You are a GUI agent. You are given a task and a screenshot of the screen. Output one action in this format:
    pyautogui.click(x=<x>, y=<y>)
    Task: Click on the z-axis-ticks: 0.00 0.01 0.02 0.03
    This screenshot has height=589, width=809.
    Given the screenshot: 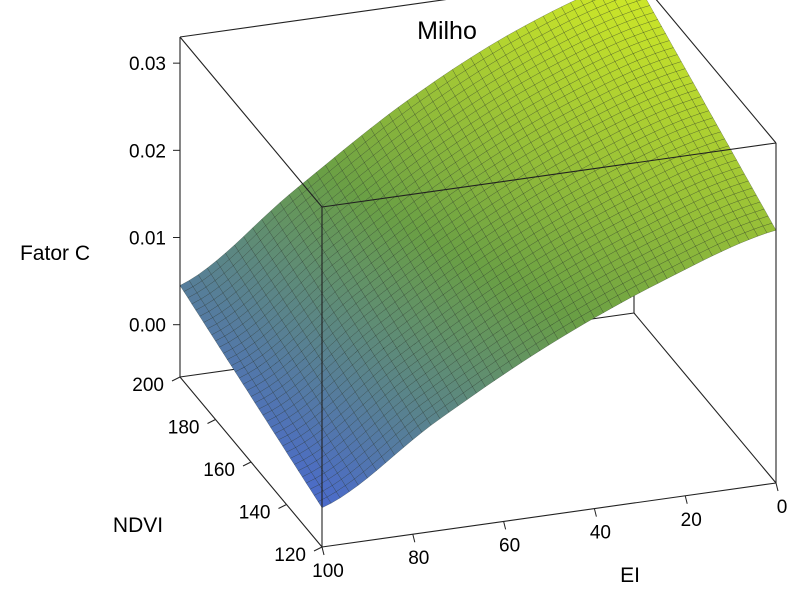 What is the action you would take?
    pyautogui.click(x=154, y=195)
    